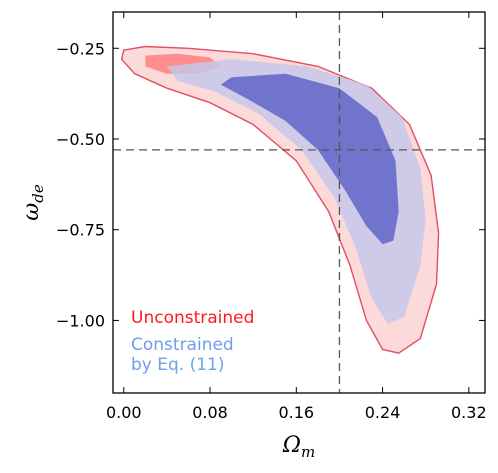 The width and height of the screenshot is (498, 473). What do you see at coordinates (80, 320) in the screenshot?
I see `y-tick-label: −1.00` at bounding box center [80, 320].